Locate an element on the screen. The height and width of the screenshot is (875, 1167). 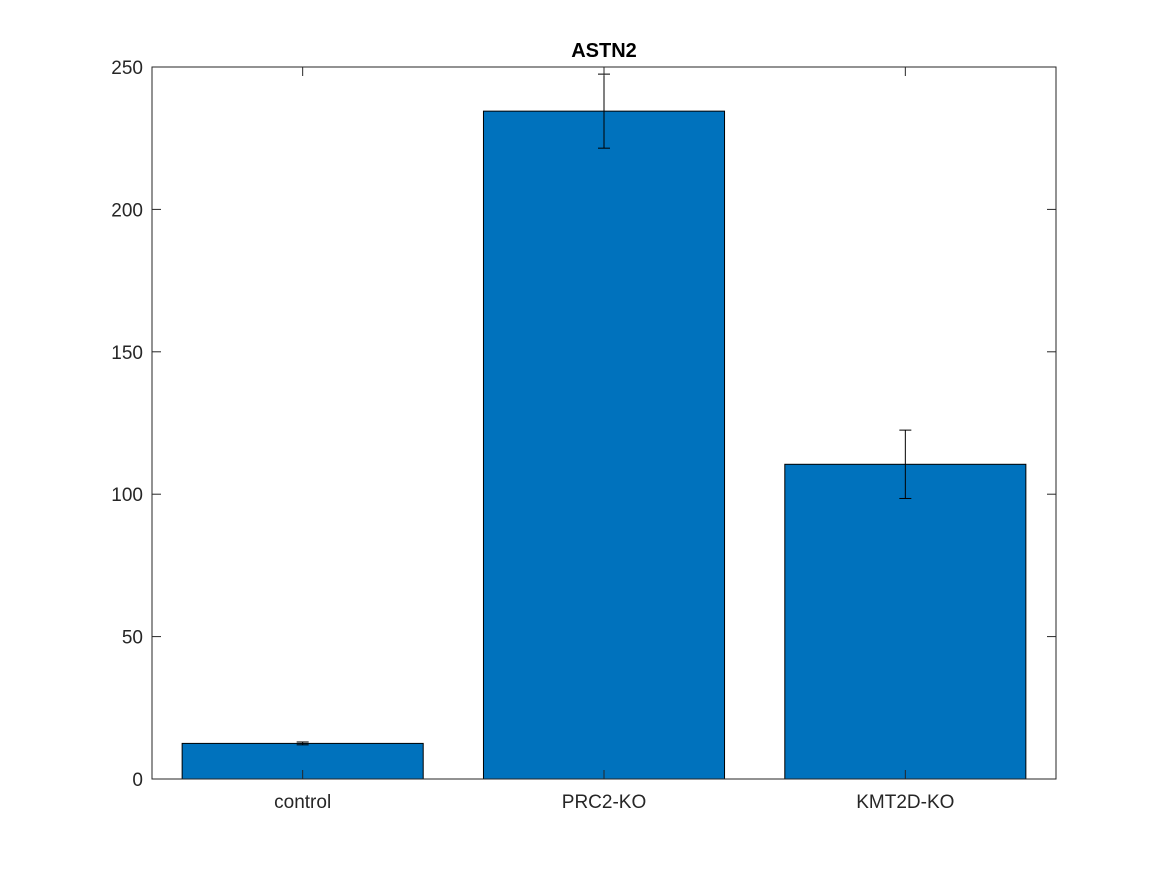
y-tick-label: 50 is located at coordinates (132, 638).